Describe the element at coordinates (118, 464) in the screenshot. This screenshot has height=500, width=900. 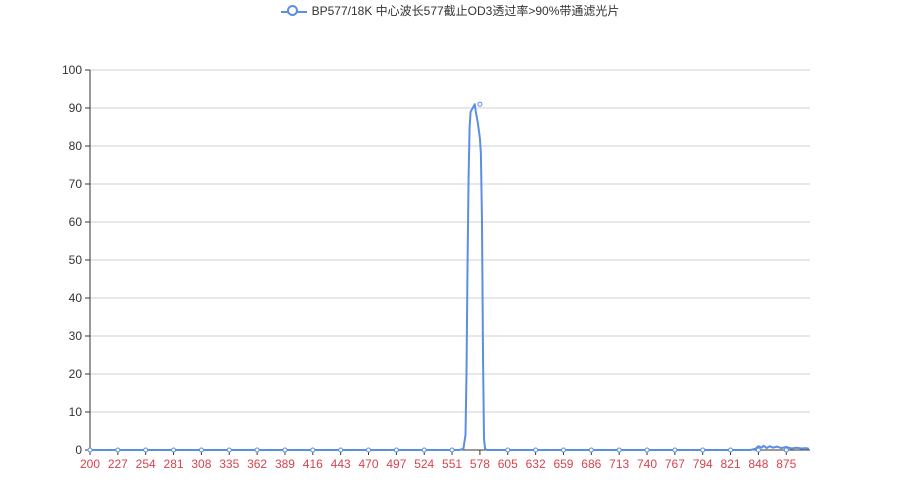
I see `x-tick-label: 227` at that location.